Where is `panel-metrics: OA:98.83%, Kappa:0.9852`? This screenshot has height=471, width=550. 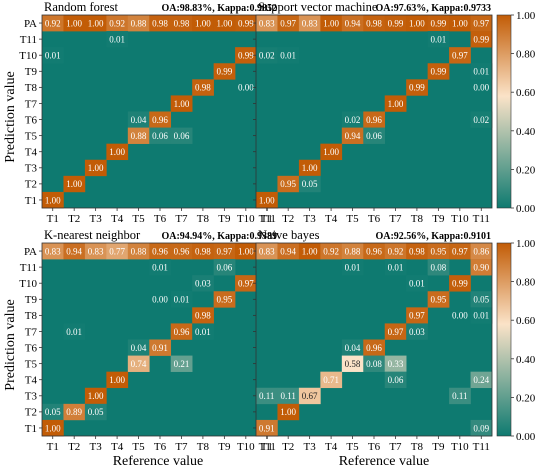 panel-metrics: OA:98.83%, Kappa:0.9852 is located at coordinates (219, 8).